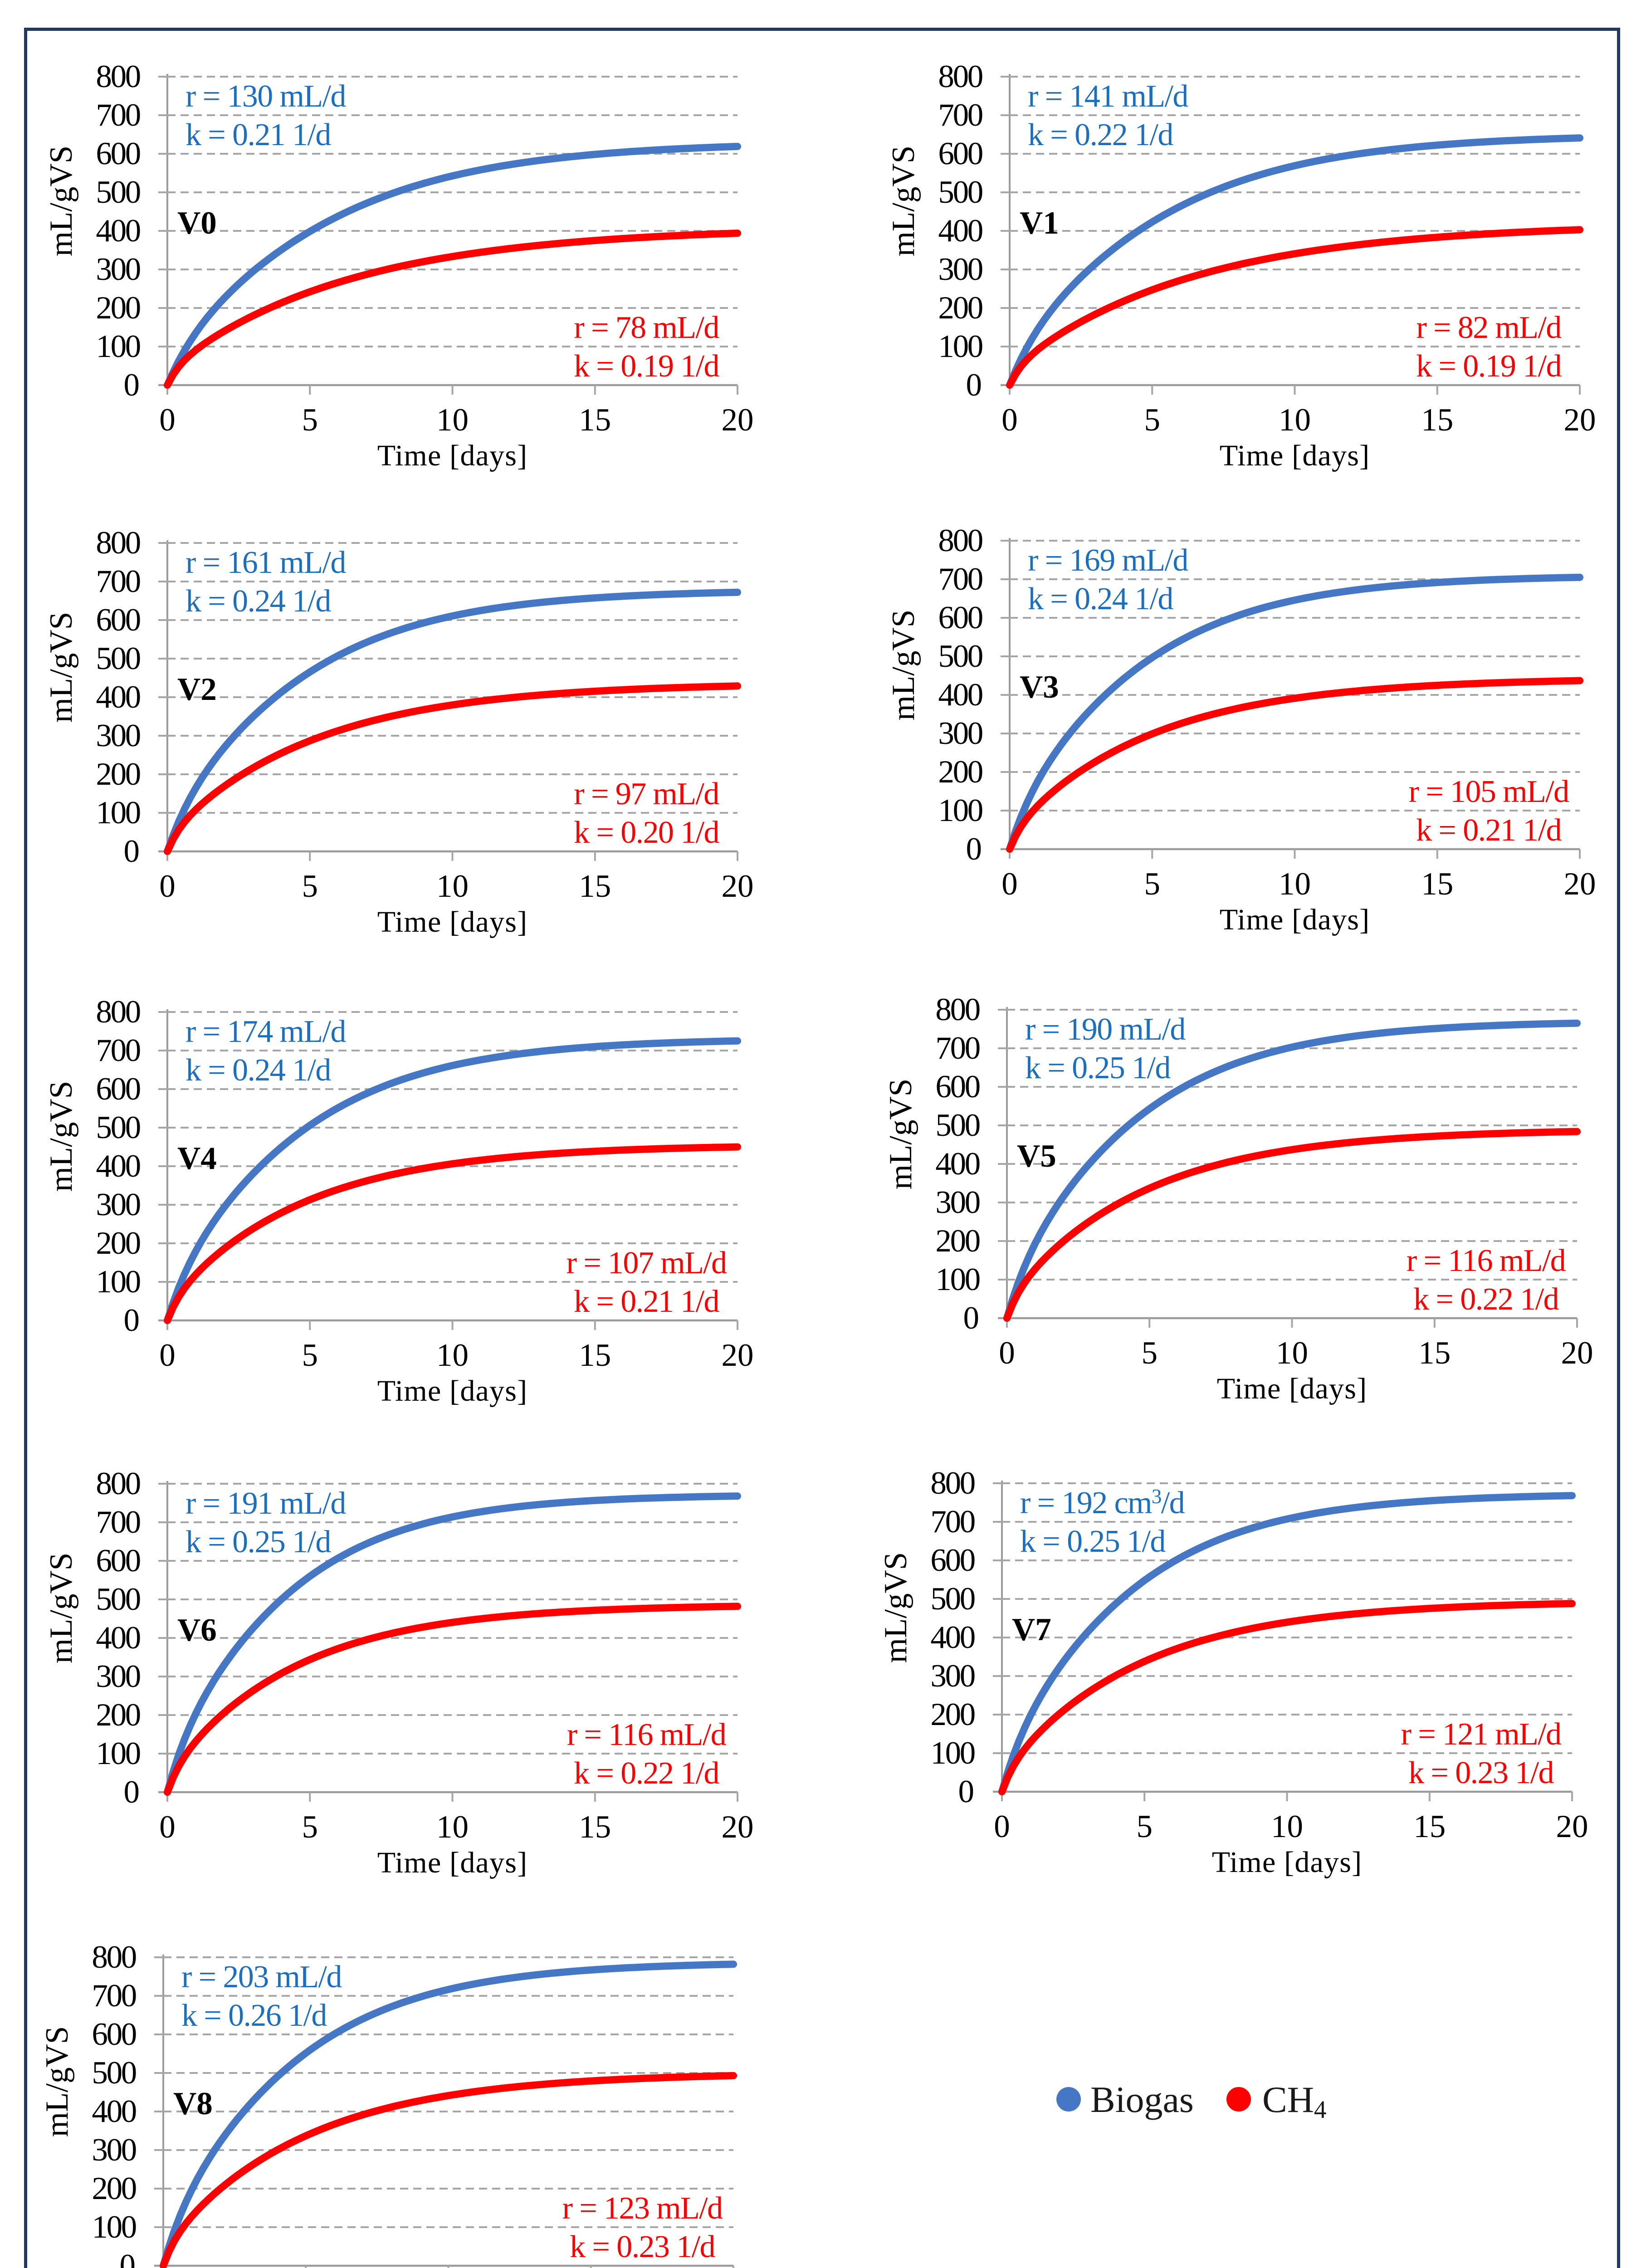 The width and height of the screenshot is (1651, 2268). I want to click on svg-text: k = 0.22 1/d, so click(1100, 134).